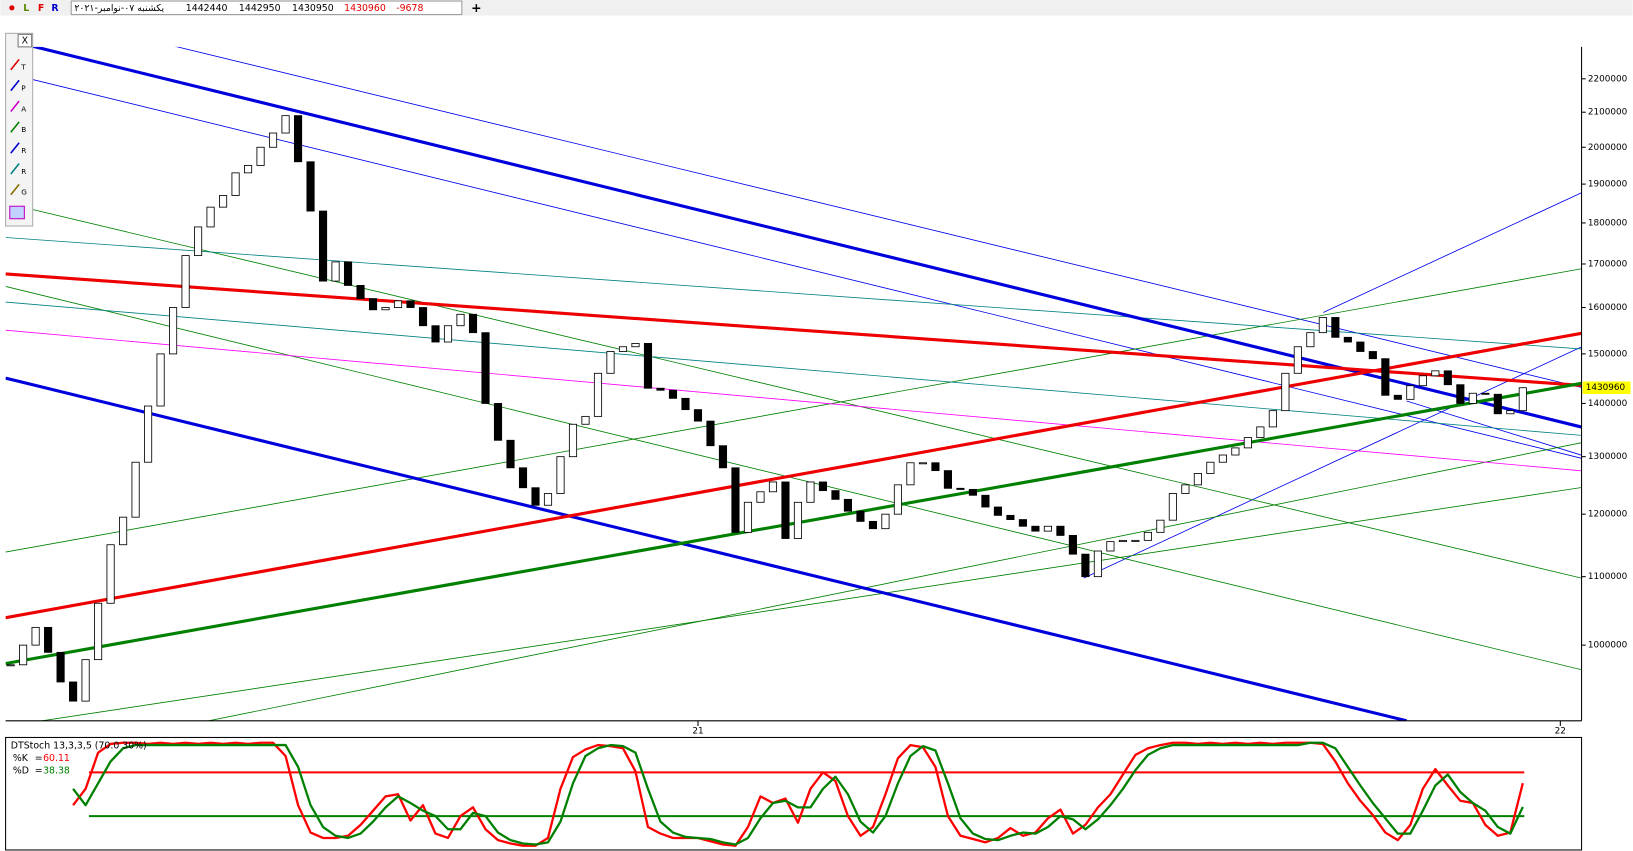  What do you see at coordinates (24, 192) in the screenshot?
I see `tool-letter: G` at bounding box center [24, 192].